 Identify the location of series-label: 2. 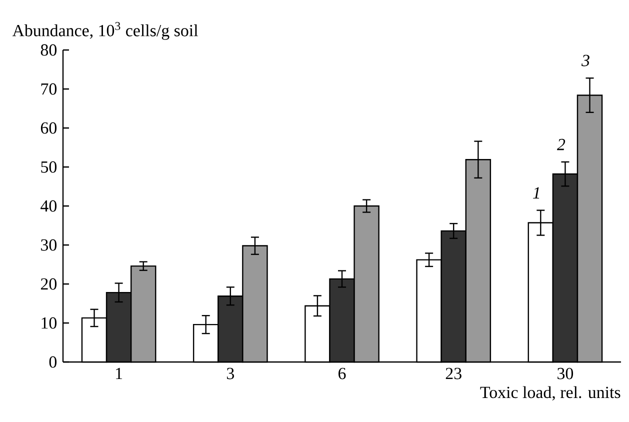
(561, 144).